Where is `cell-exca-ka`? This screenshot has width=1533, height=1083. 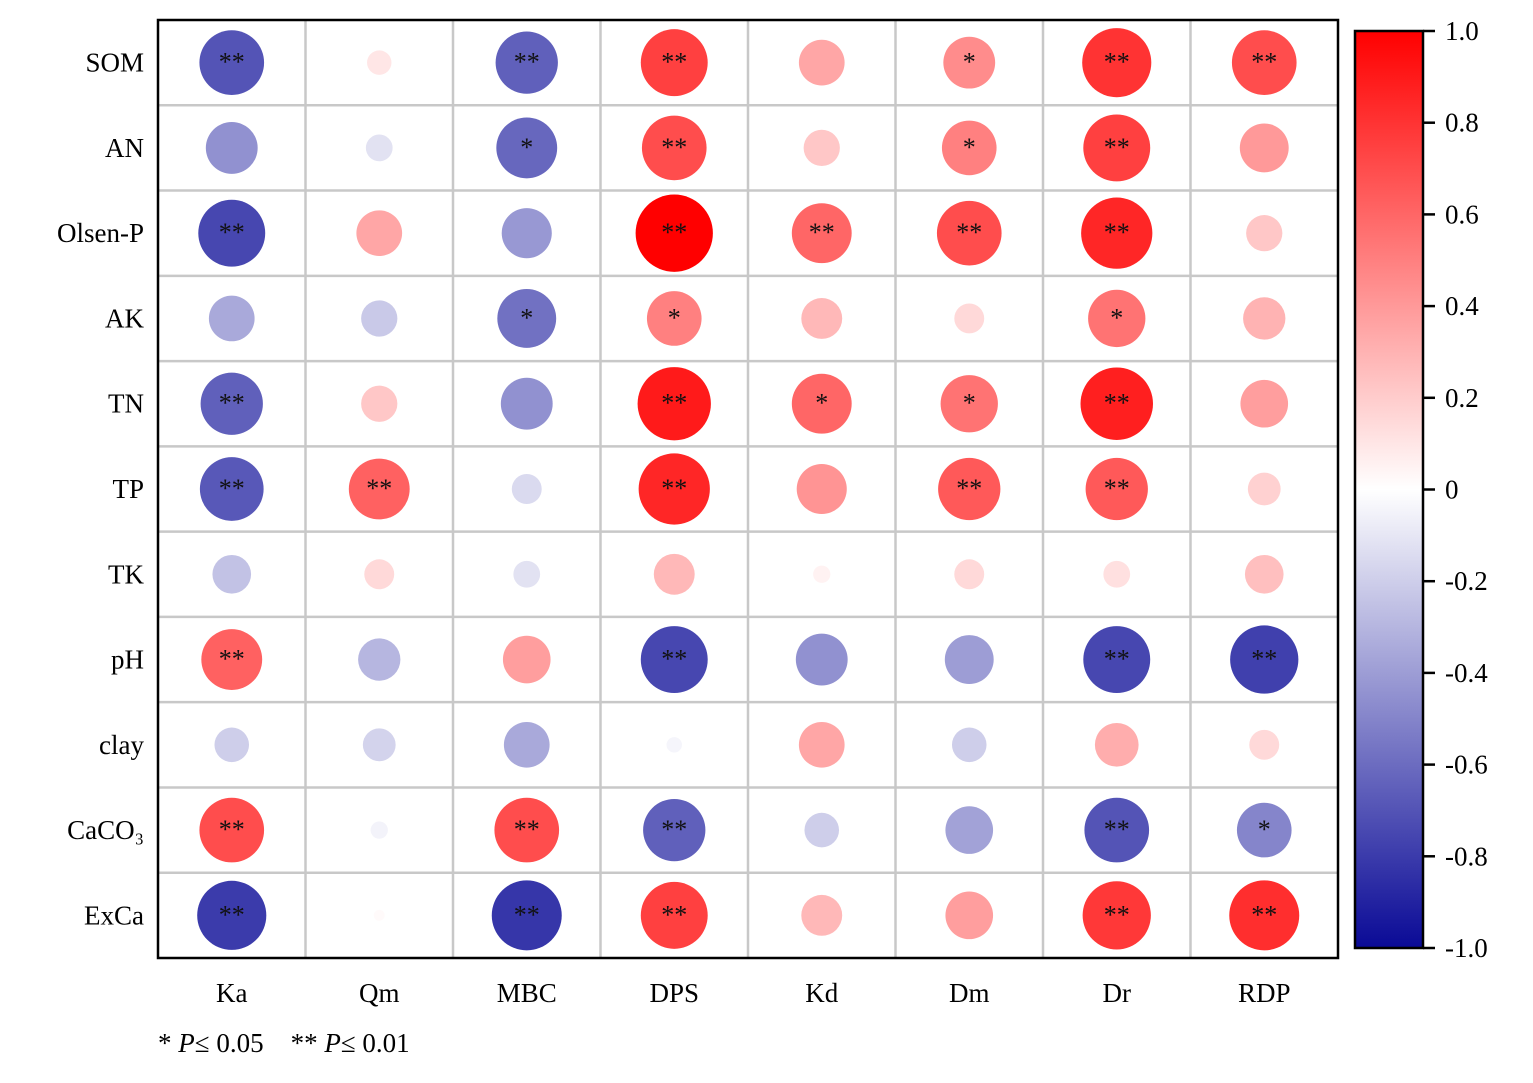
cell-exca-ka is located at coordinates (232, 915).